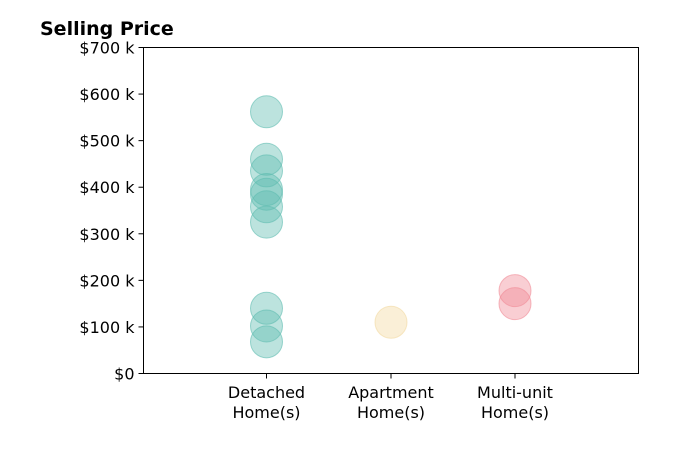 This screenshot has height=462, width=679. What do you see at coordinates (107, 94) in the screenshot?
I see `y-tick-label: $600 k` at bounding box center [107, 94].